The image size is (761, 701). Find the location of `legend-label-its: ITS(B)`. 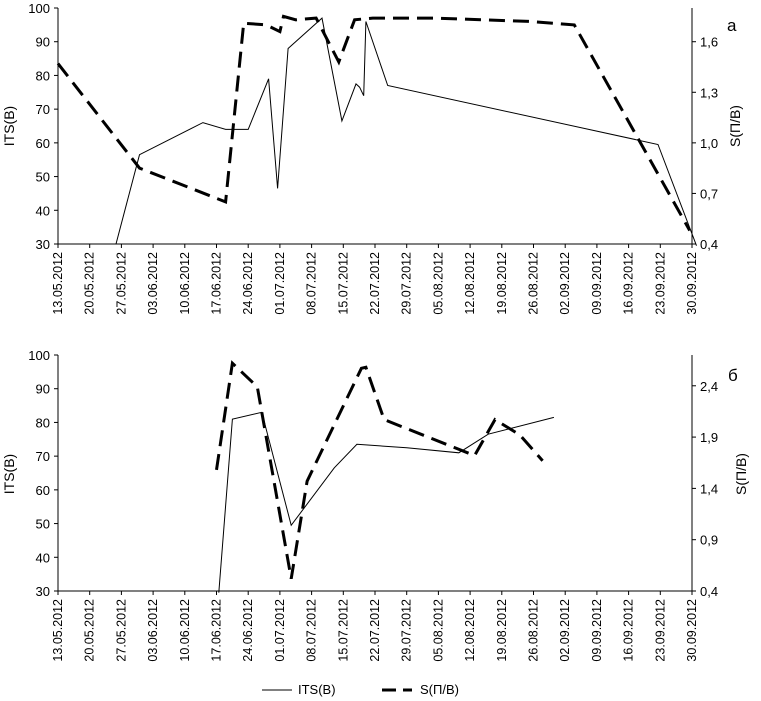

legend-label-its: ITS(B) is located at coordinates (317, 689).